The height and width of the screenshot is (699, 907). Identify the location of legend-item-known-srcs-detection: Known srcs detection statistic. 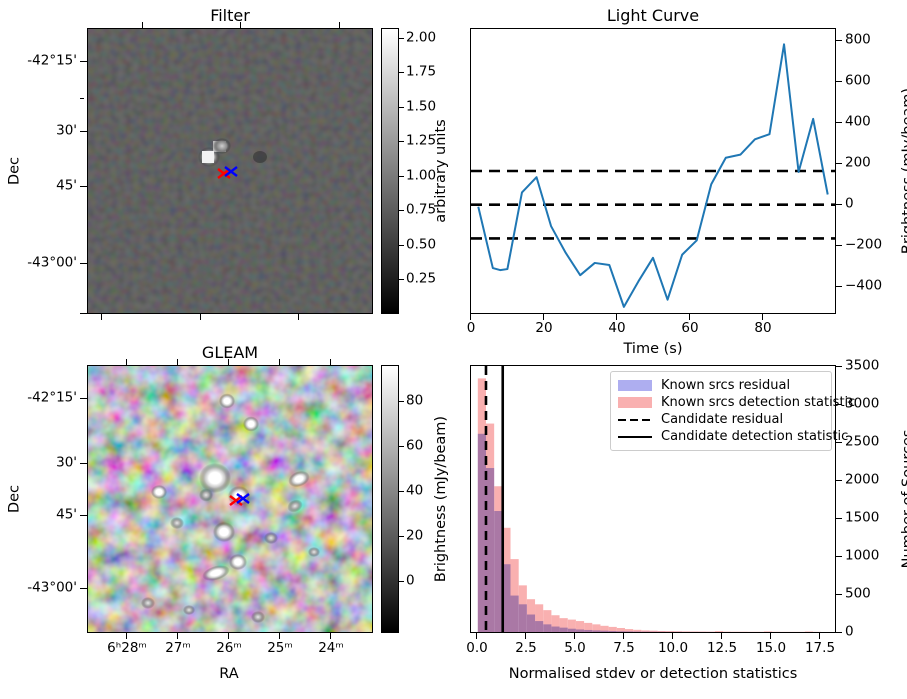
(736, 402).